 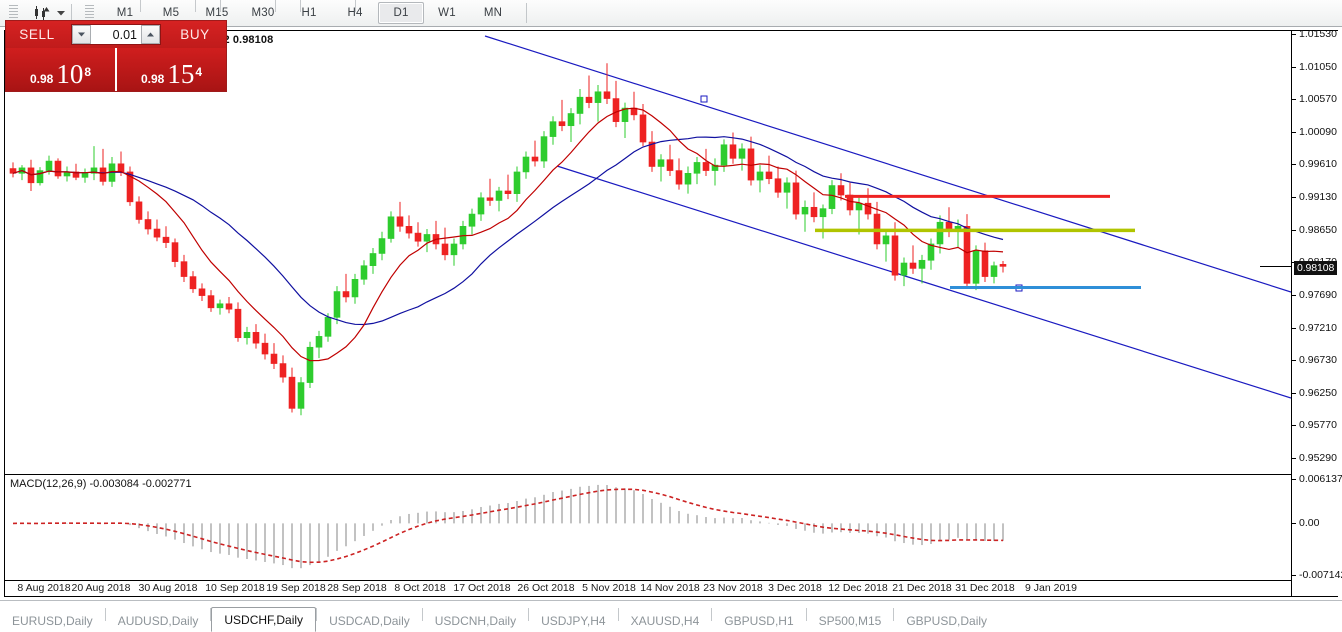 I want to click on date-tick-label: 30 Aug 2018, so click(x=168, y=588).